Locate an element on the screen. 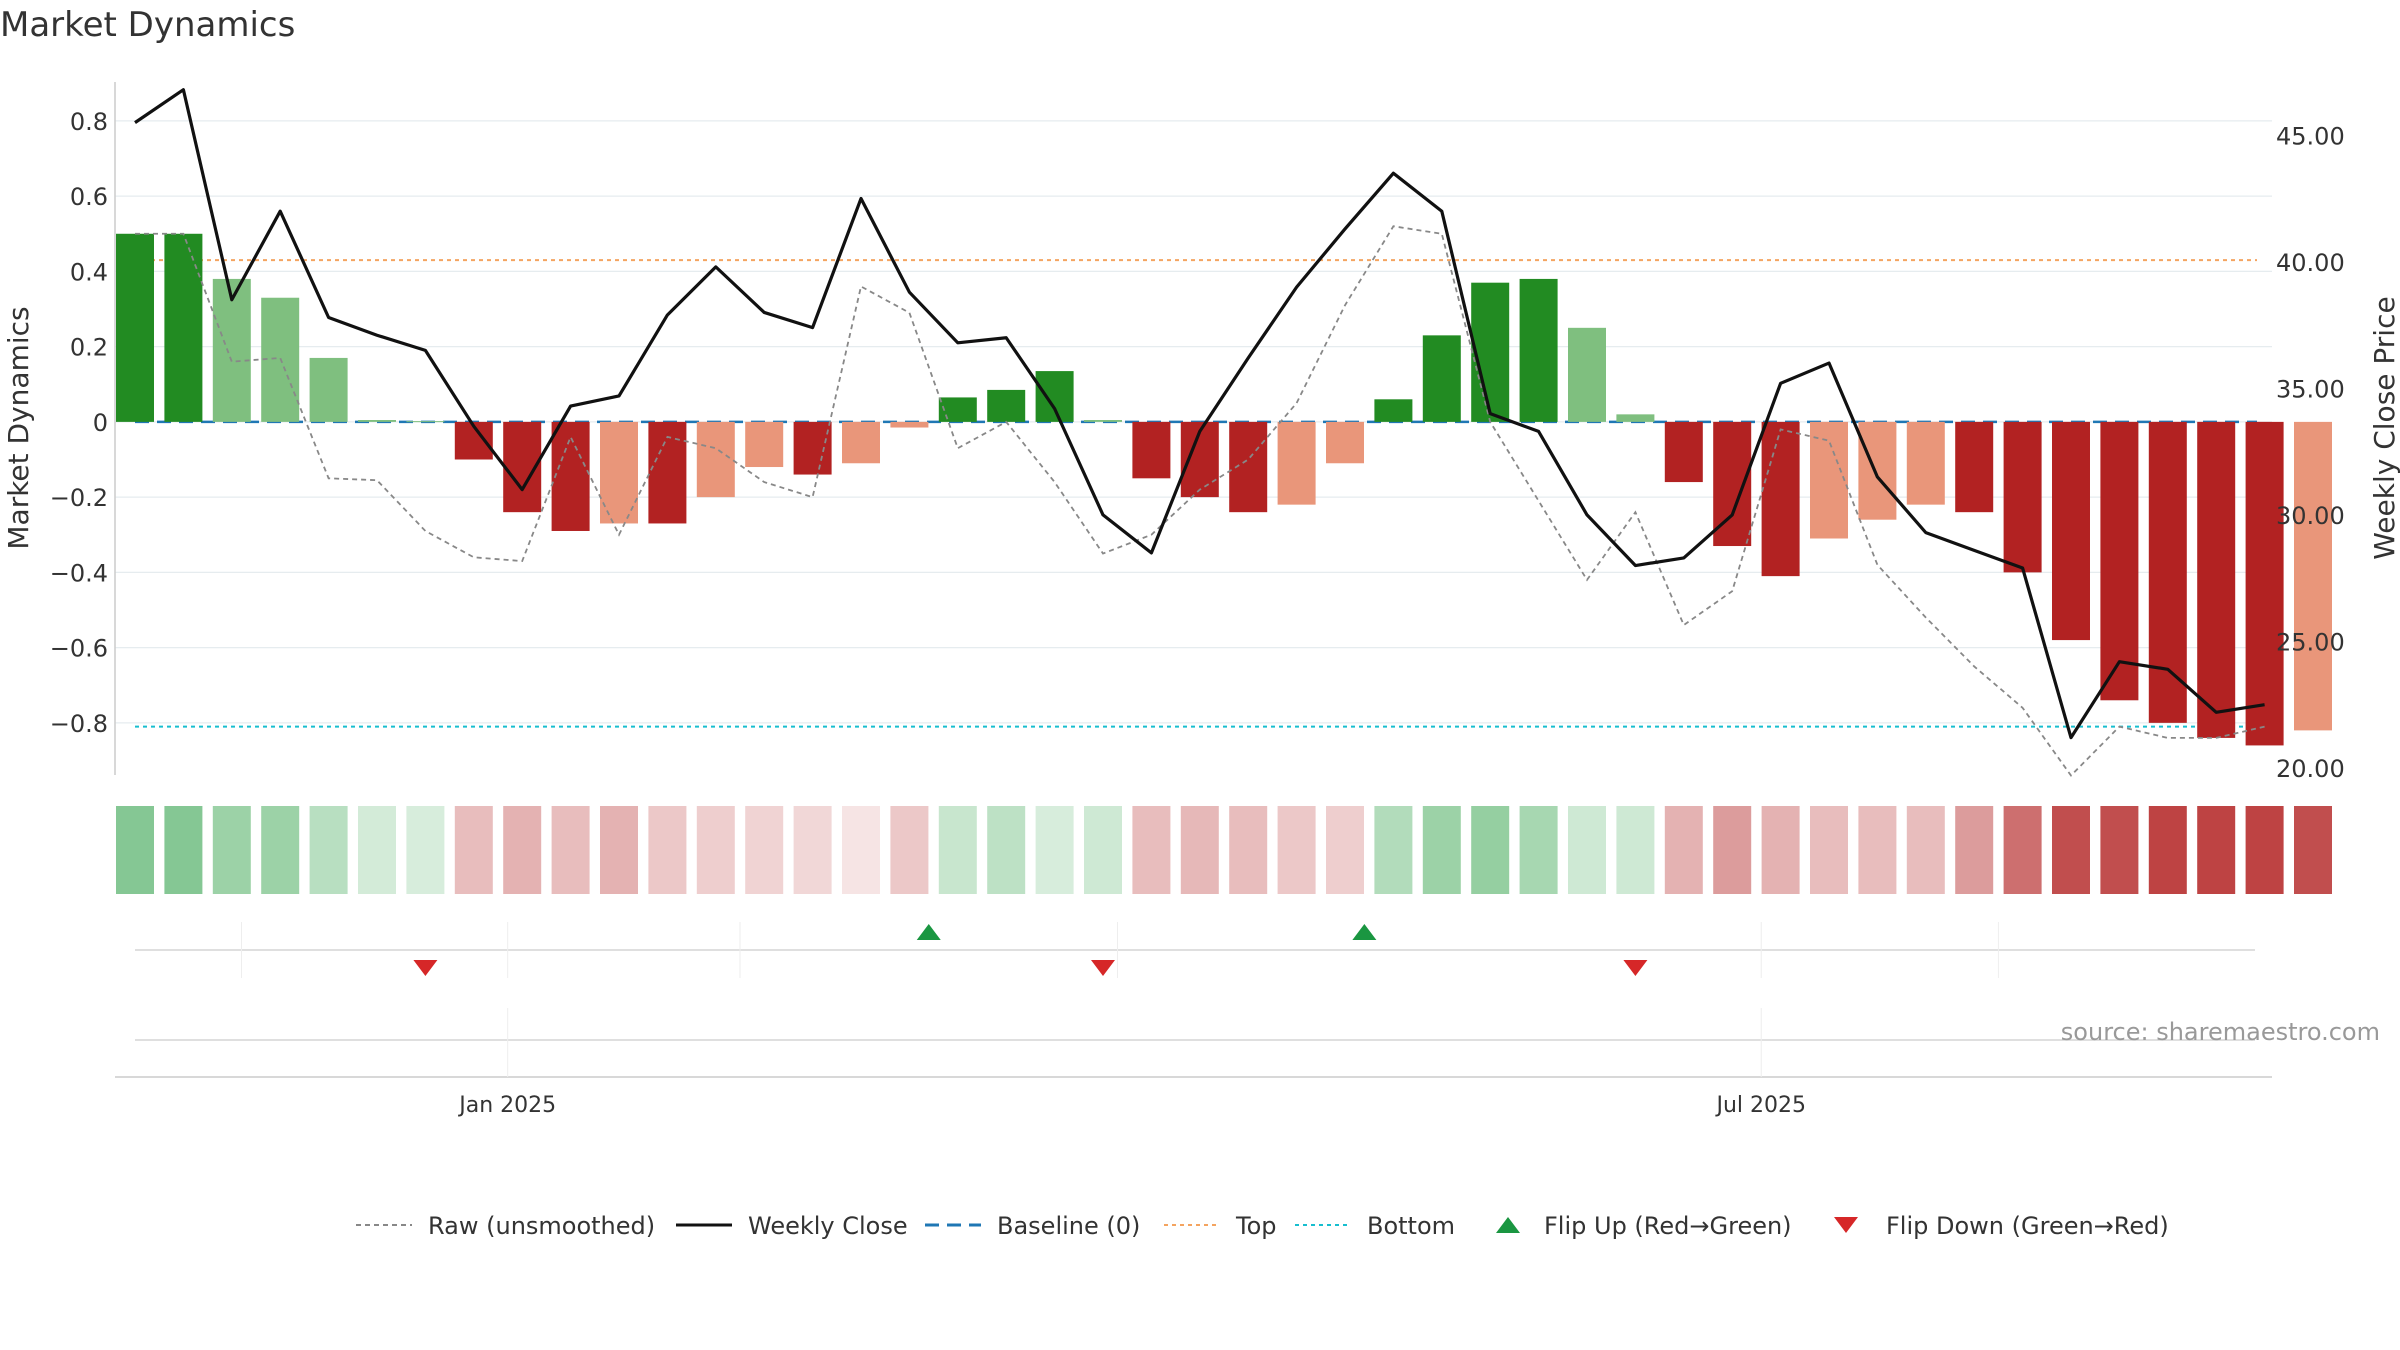  right-y-tick-label: 20.00 is located at coordinates (2310, 769).